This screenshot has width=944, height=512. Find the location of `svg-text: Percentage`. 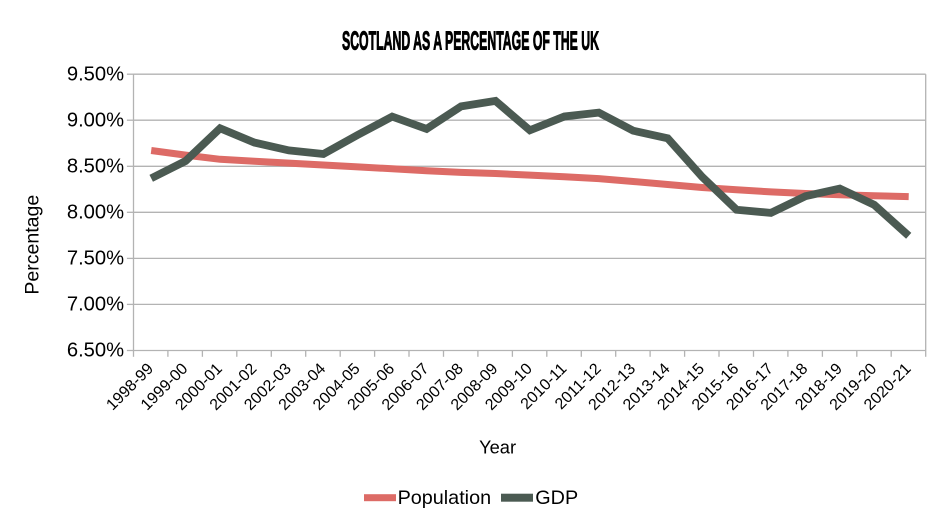

svg-text: Percentage is located at coordinates (33, 245).